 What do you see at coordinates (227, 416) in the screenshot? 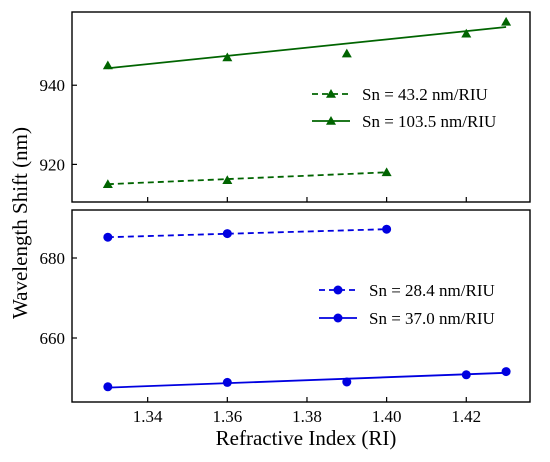
I see `x-tick-label: 1.36` at bounding box center [227, 416].